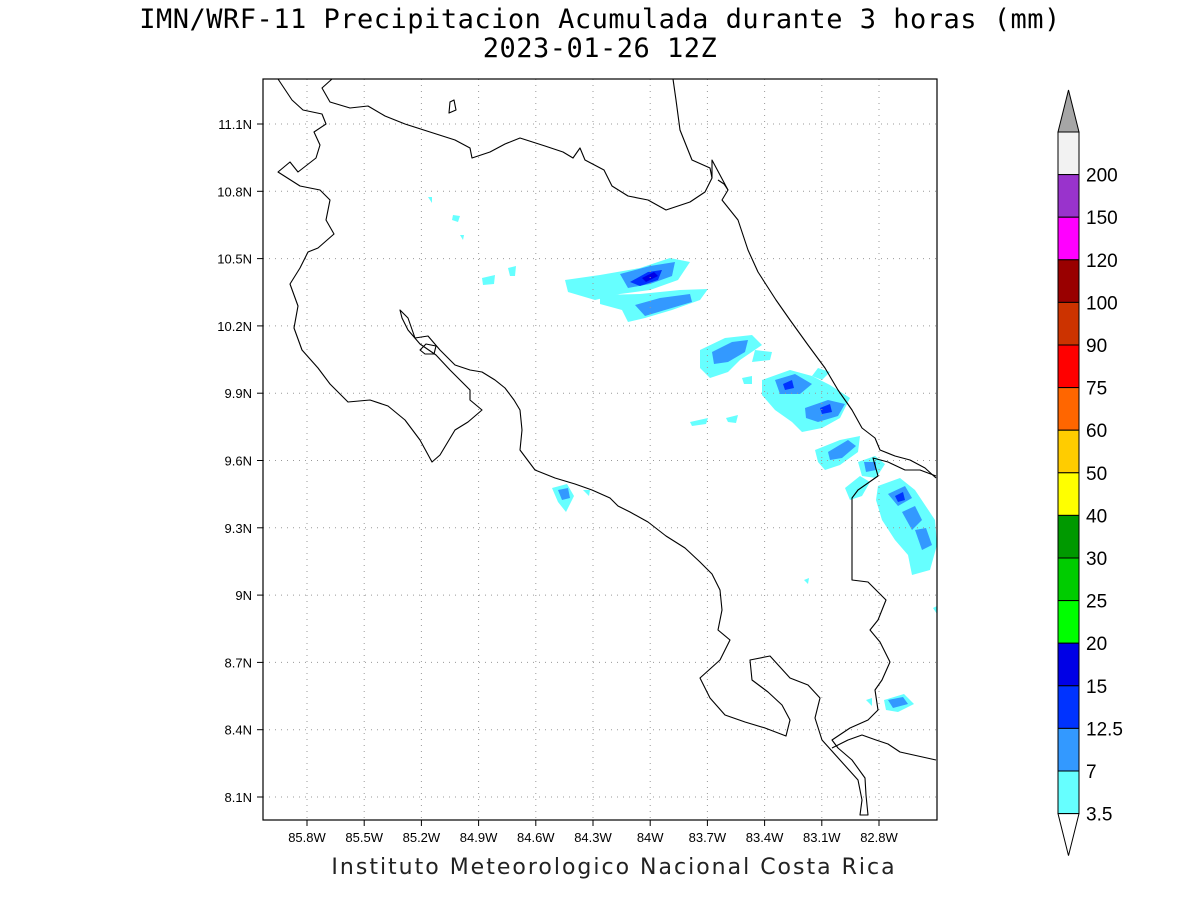 The width and height of the screenshot is (1200, 900). I want to click on colorbar-level-label: 50, so click(1096, 474).